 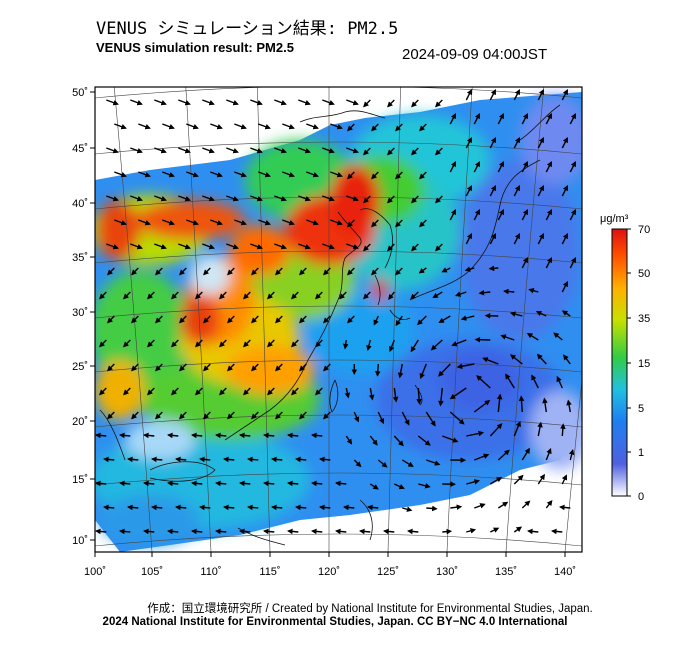 What do you see at coordinates (210, 572) in the screenshot?
I see `lon-tick-label: 110˚` at bounding box center [210, 572].